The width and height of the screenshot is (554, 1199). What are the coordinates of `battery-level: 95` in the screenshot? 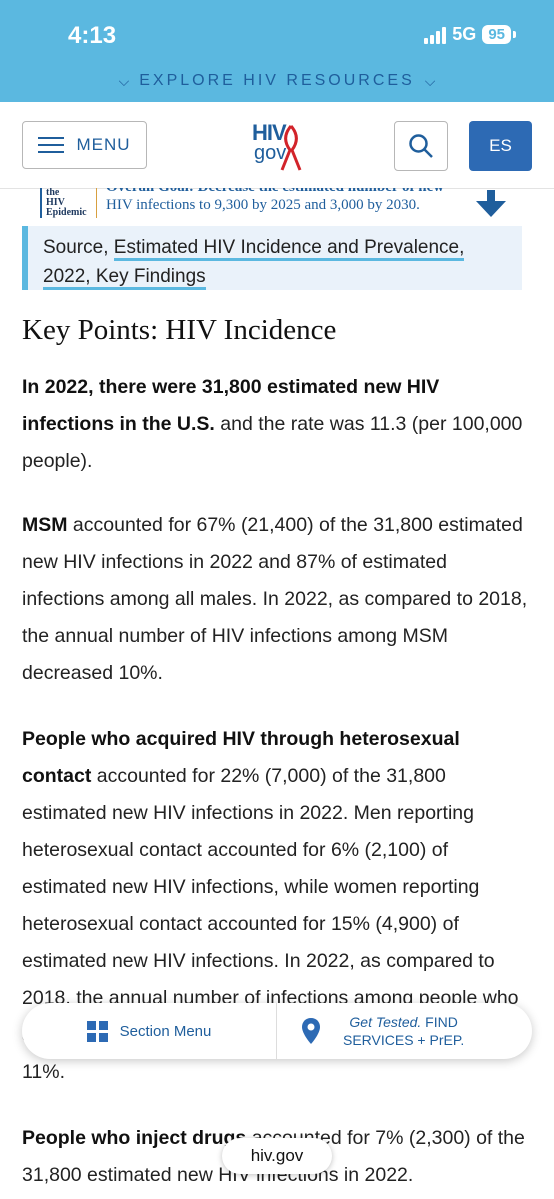 It's located at (496, 34).